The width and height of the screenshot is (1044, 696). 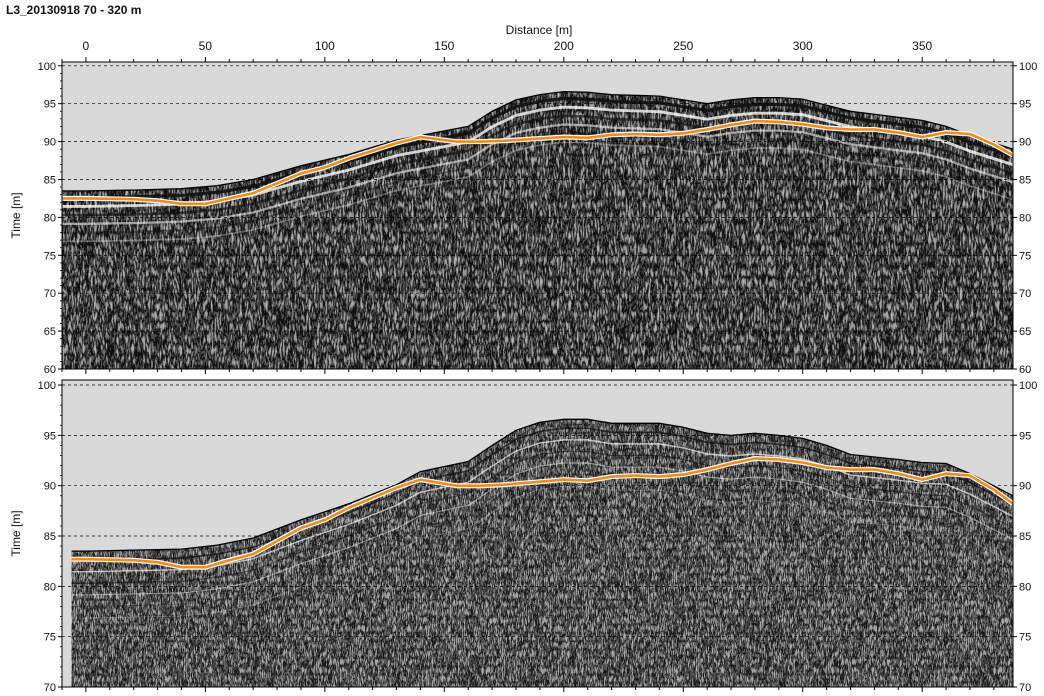 What do you see at coordinates (74, 10) in the screenshot?
I see `chart-title: L3_20130918 70 - 320 m` at bounding box center [74, 10].